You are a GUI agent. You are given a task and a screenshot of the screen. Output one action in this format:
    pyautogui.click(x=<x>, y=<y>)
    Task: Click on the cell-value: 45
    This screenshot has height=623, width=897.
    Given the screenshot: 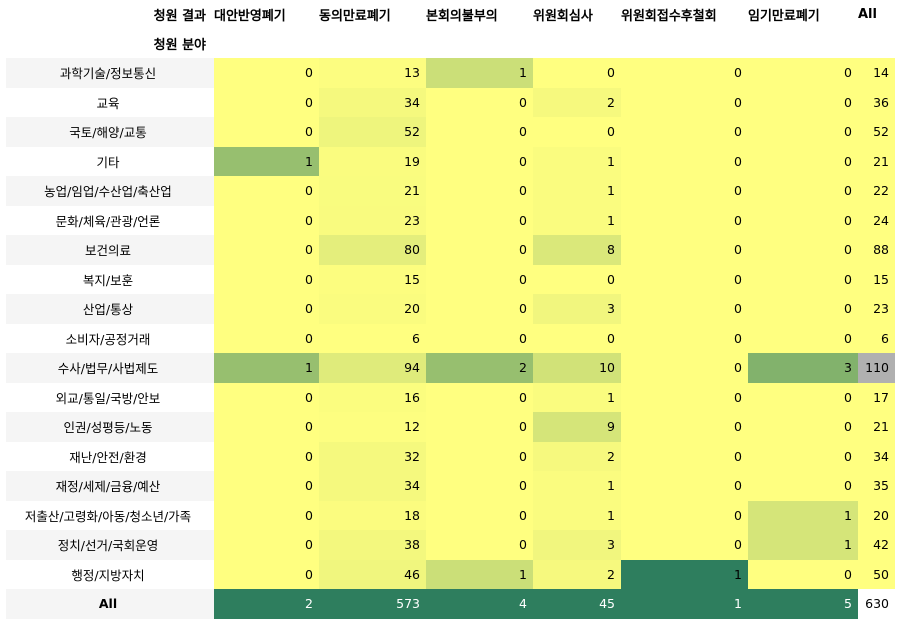 What is the action you would take?
    pyautogui.click(x=577, y=604)
    